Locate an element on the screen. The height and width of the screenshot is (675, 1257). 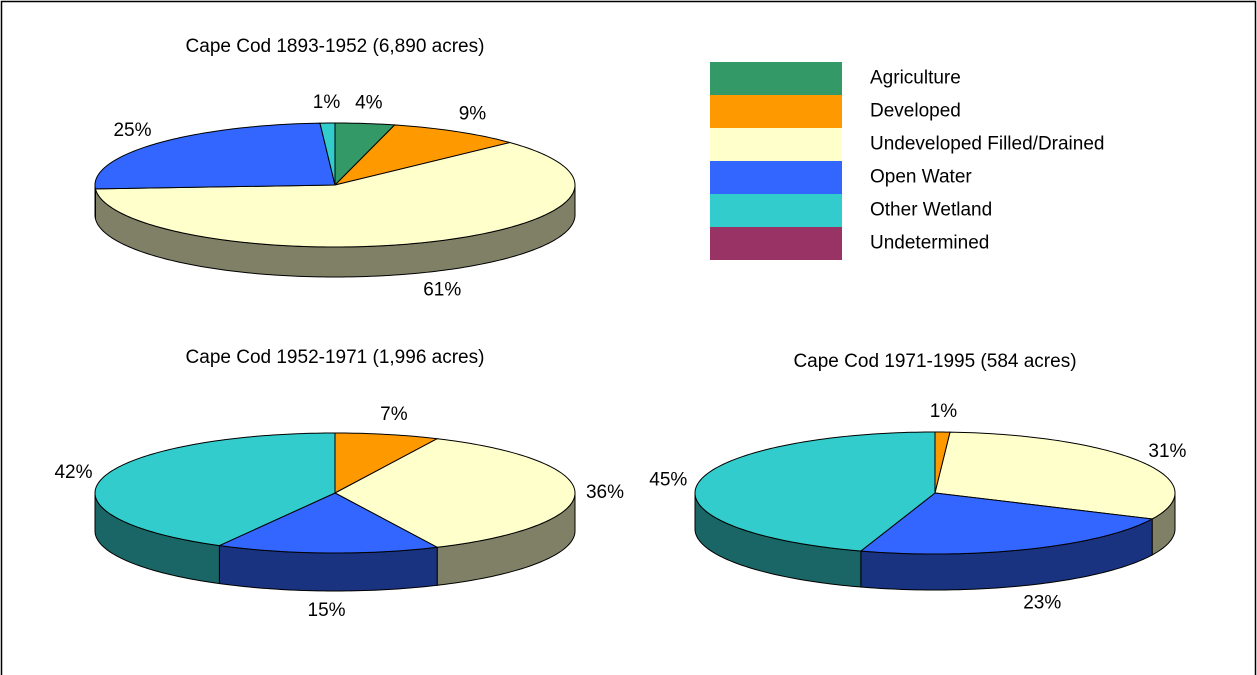
pie-title: Cape Cod 1971-1995 (584 acres) is located at coordinates (934, 361).